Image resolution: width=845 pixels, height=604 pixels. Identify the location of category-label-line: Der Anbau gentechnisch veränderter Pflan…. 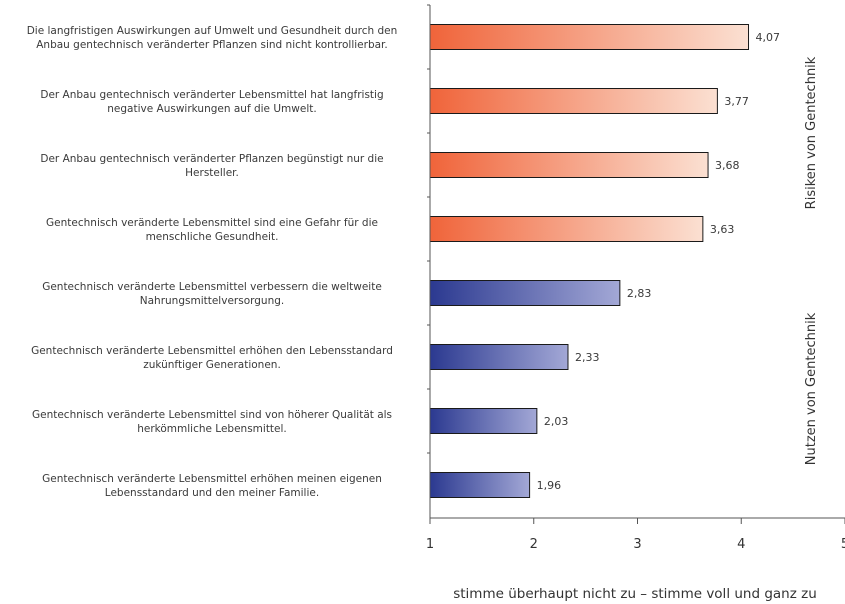
(211, 159).